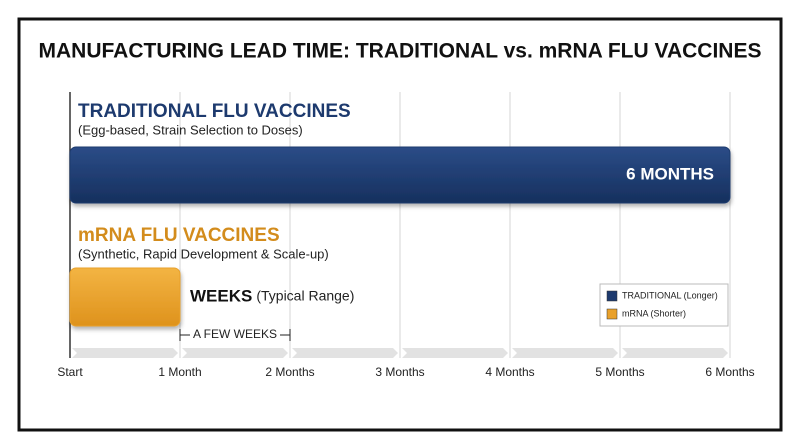  What do you see at coordinates (399, 372) in the screenshot?
I see `x-tick-label: 3 Months` at bounding box center [399, 372].